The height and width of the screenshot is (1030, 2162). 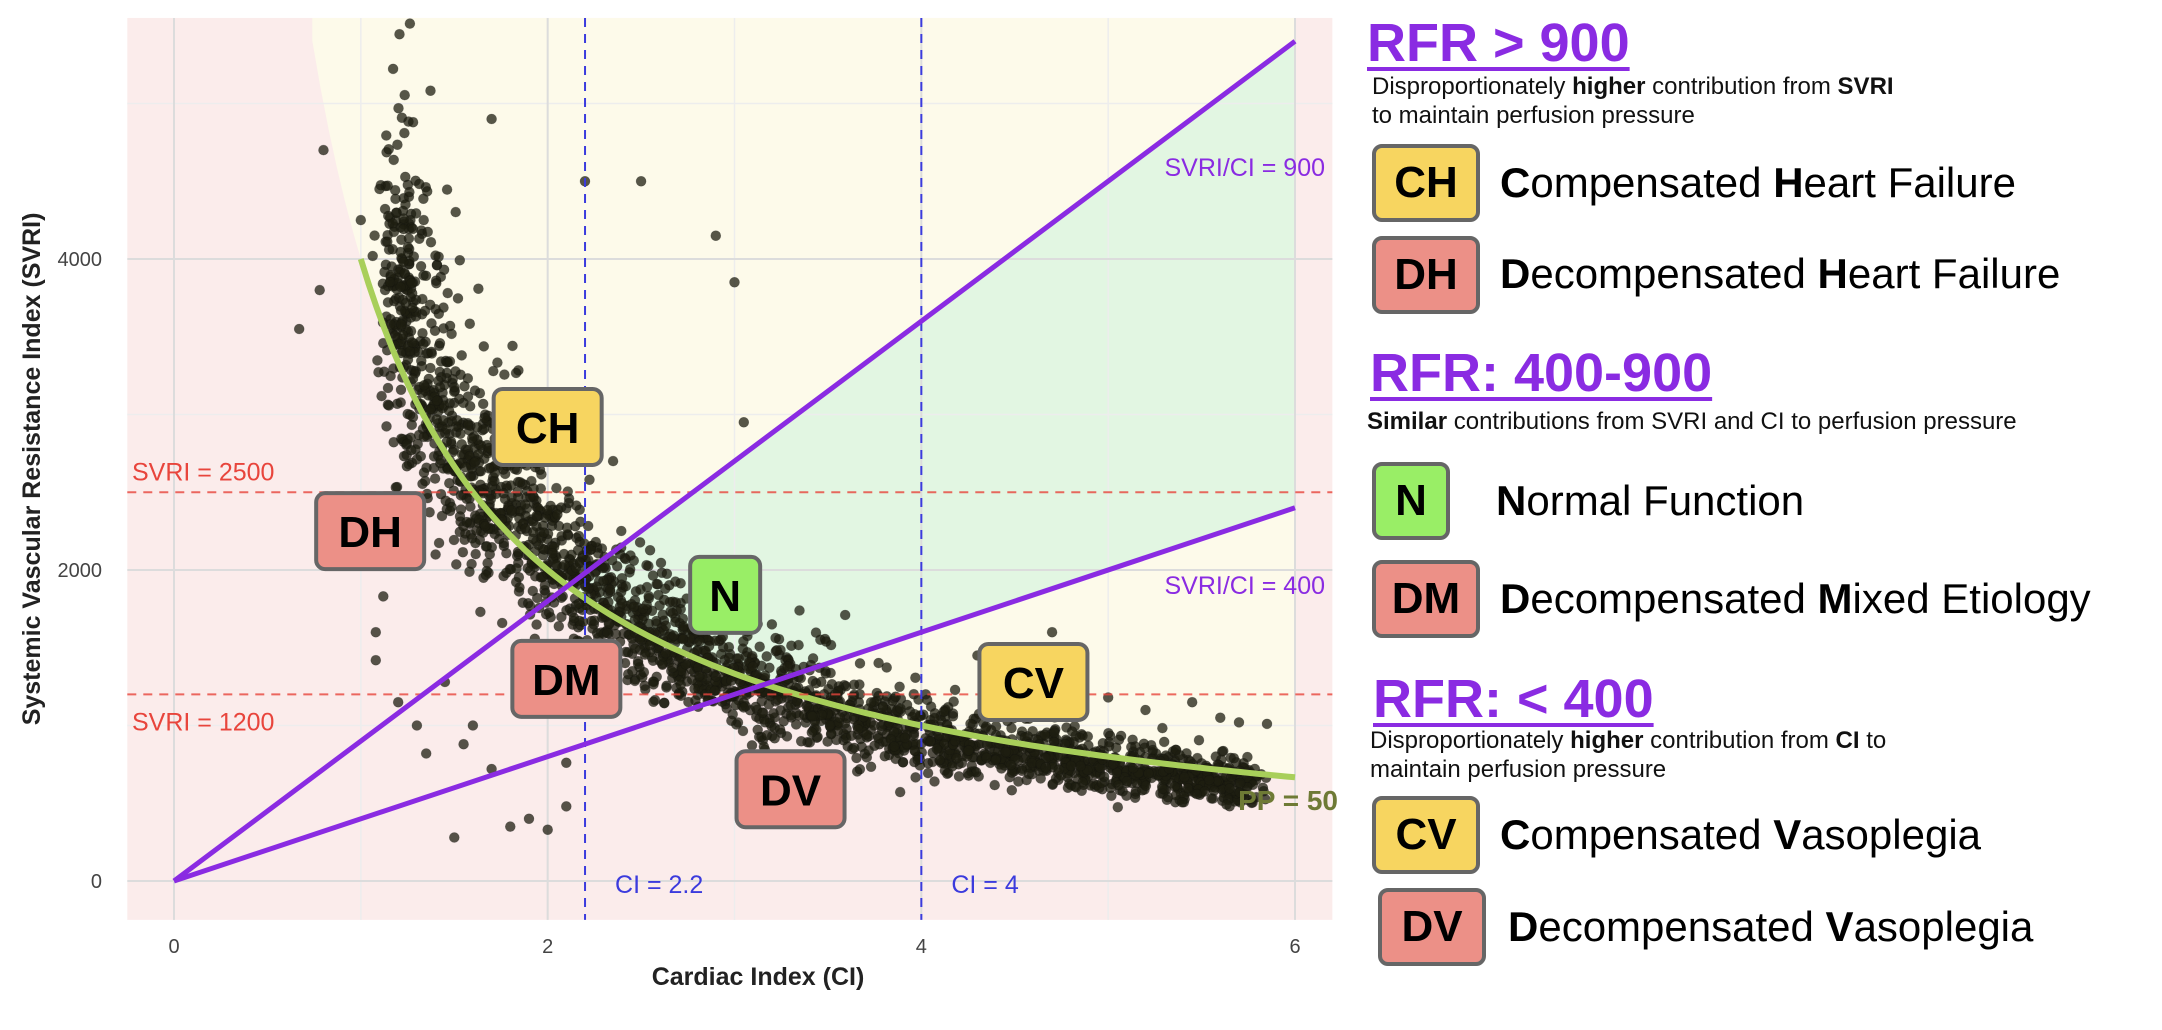 What do you see at coordinates (547, 947) in the screenshot?
I see `x-tick-label: 2` at bounding box center [547, 947].